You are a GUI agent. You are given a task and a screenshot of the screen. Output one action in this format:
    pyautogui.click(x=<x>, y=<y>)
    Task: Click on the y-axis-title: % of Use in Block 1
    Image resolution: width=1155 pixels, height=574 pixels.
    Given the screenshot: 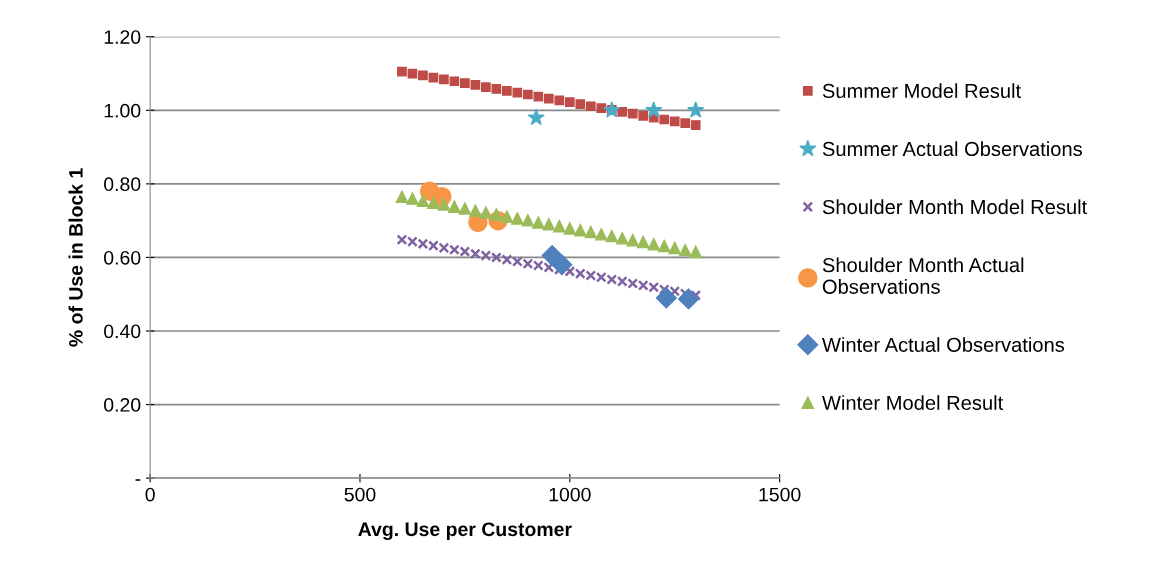 What is the action you would take?
    pyautogui.click(x=75, y=257)
    